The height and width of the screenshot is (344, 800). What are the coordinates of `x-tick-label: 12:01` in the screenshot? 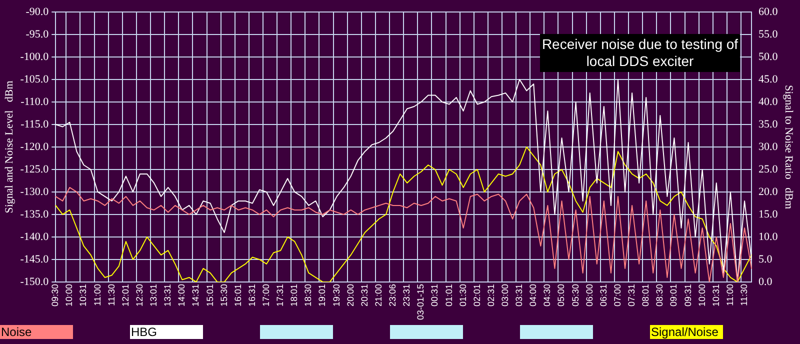 It's located at (125, 295).